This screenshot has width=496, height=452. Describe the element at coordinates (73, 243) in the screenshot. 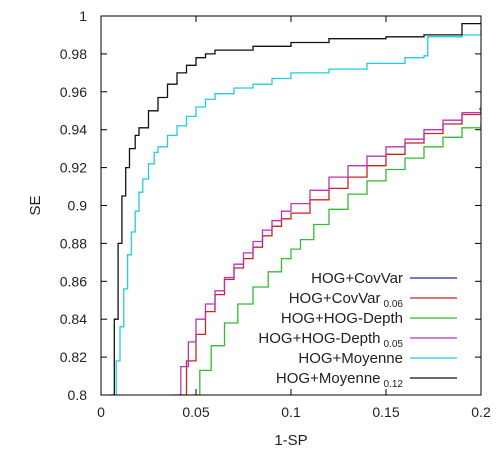

I see `y-tick-label: 0.88` at that location.